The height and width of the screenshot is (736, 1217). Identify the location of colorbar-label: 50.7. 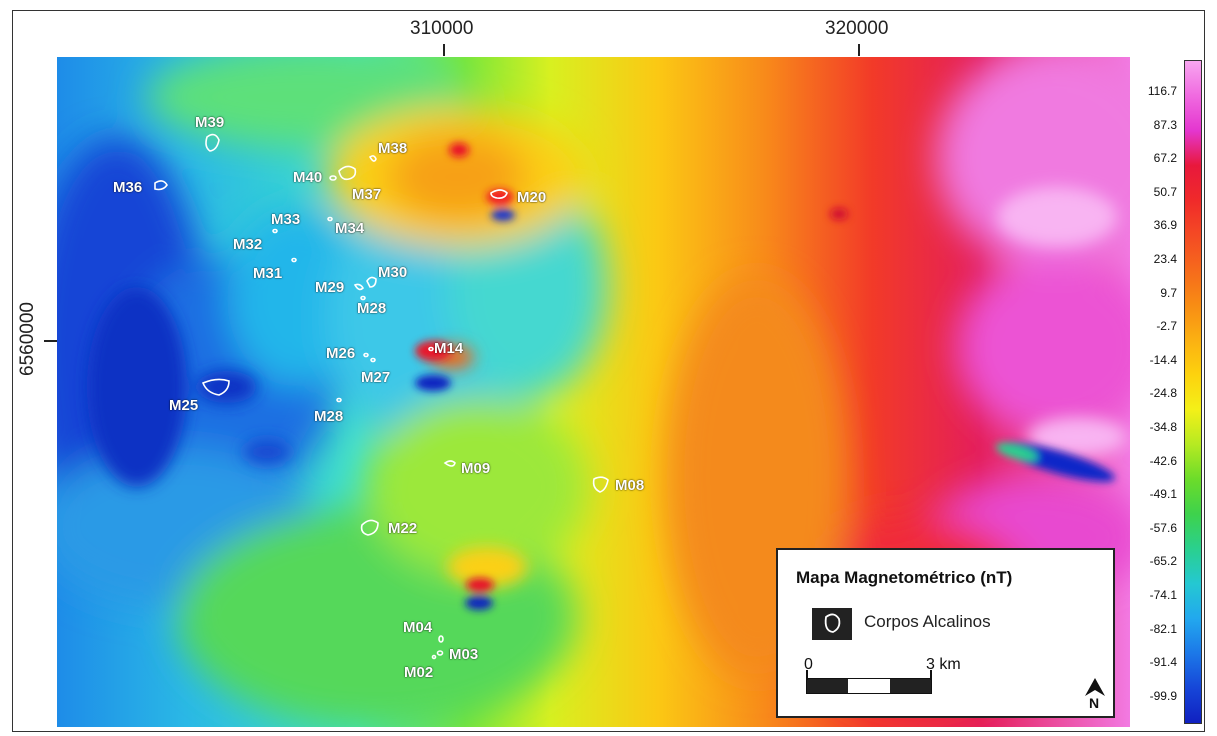
(1165, 191).